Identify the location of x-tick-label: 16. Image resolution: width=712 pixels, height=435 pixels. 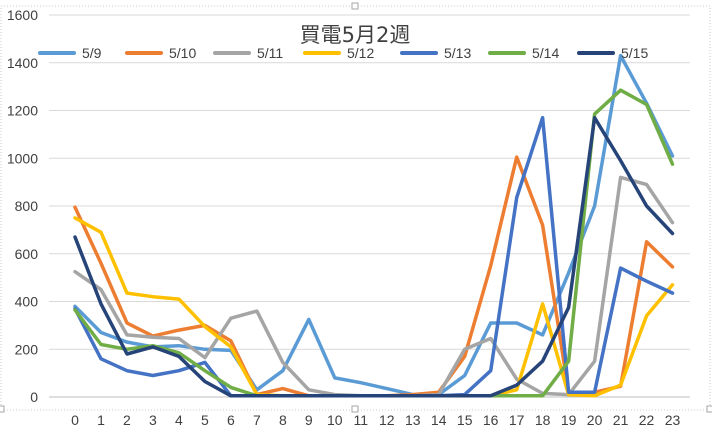
(491, 420).